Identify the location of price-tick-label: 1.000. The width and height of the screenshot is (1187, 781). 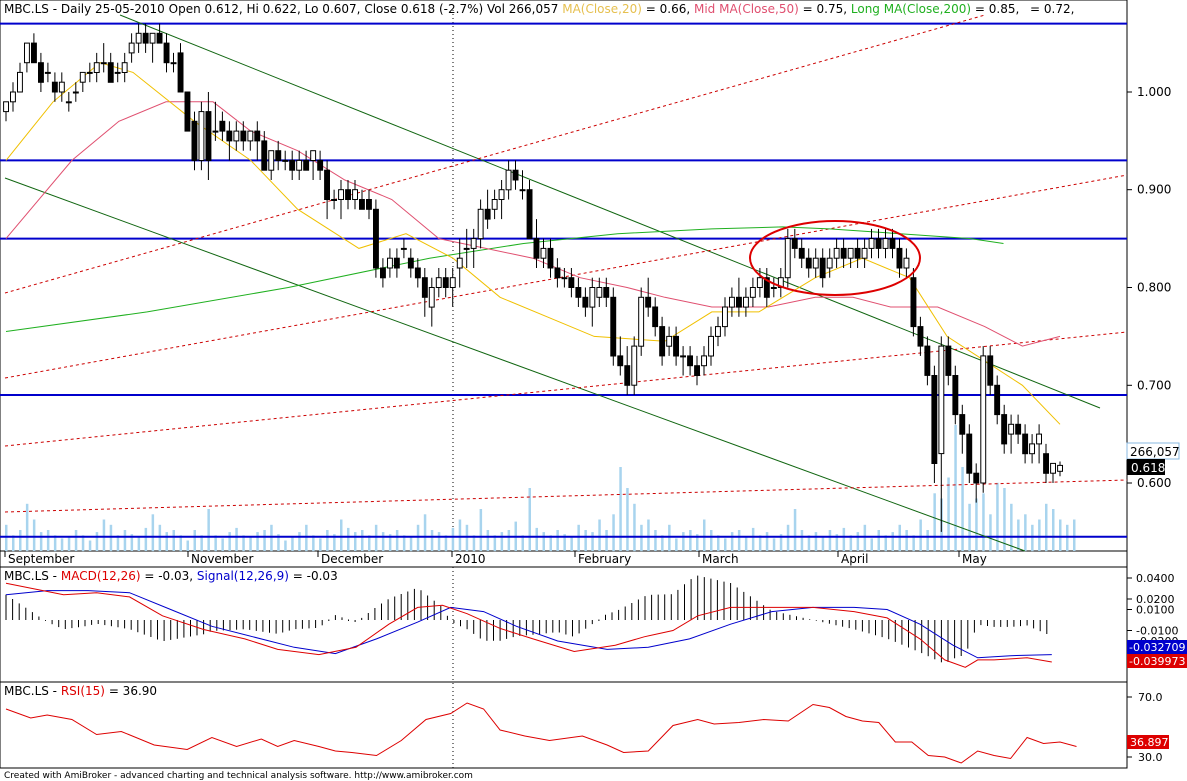
(1154, 92).